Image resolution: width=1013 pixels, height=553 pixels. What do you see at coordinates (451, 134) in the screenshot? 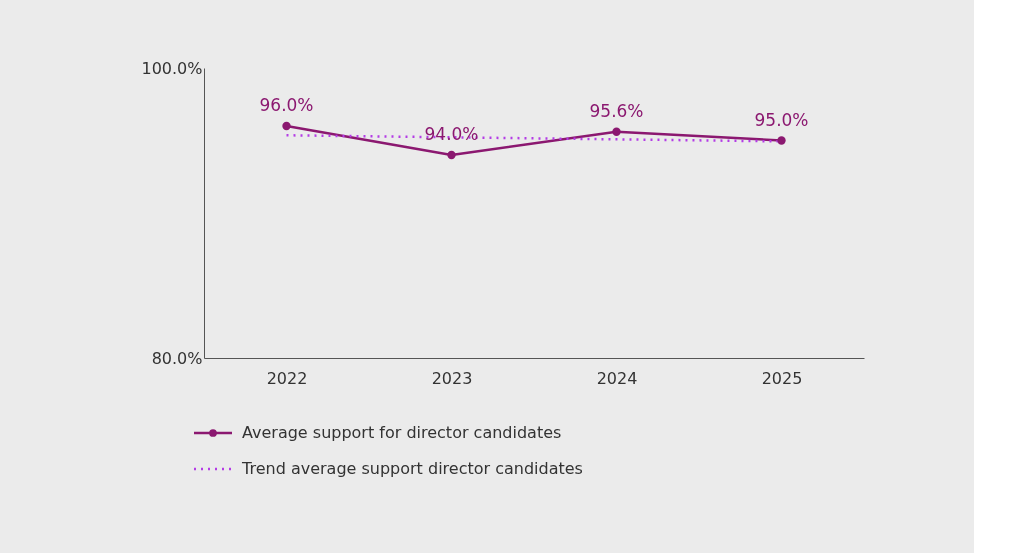
I see `data-label: 94.0%` at bounding box center [451, 134].